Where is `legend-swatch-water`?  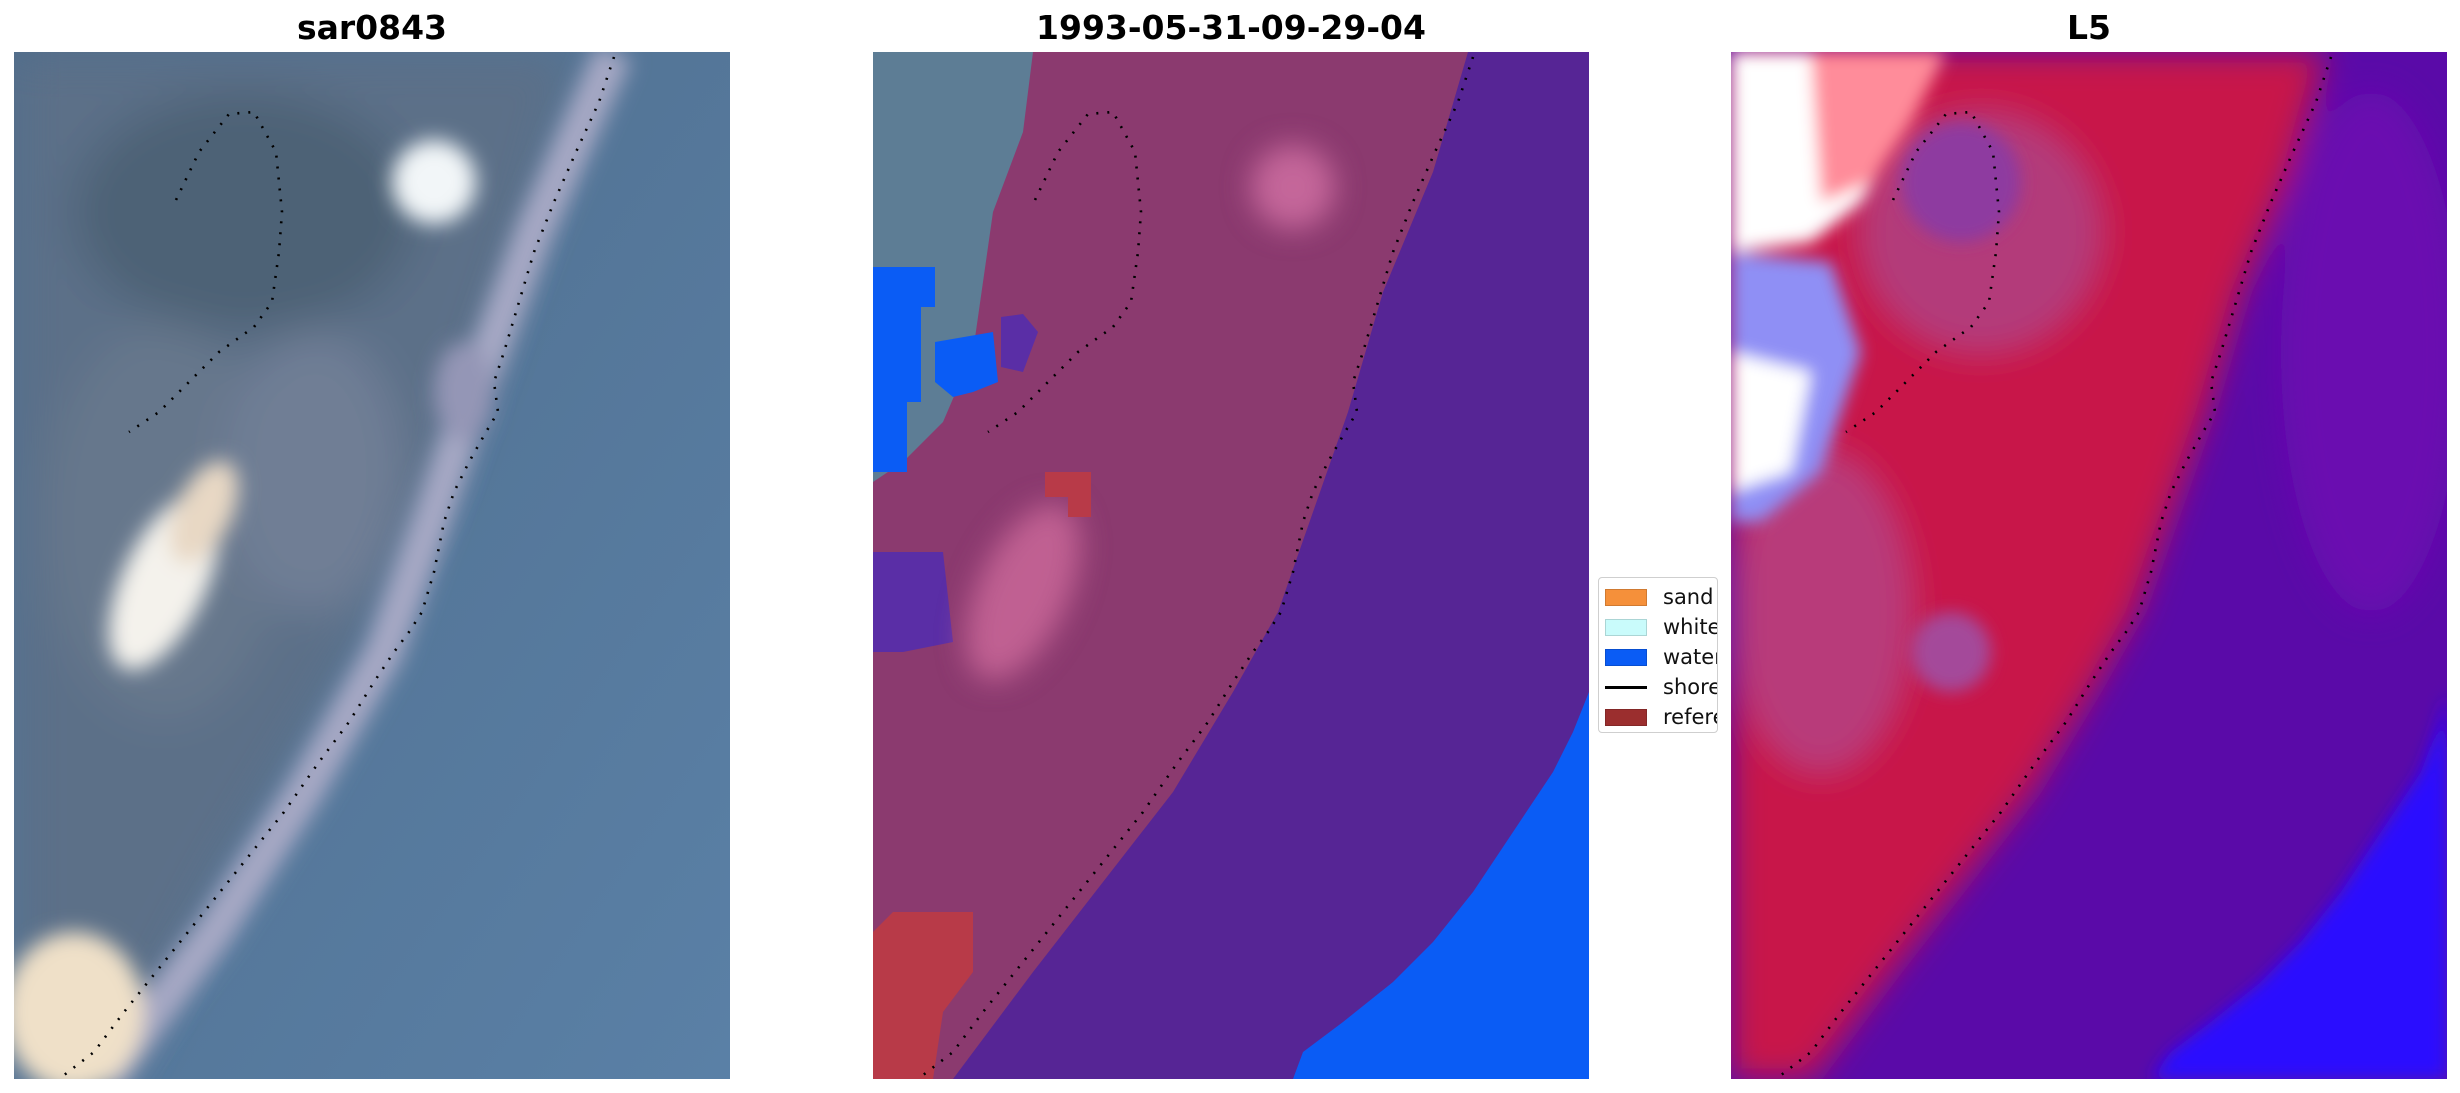 legend-swatch-water is located at coordinates (1626, 657).